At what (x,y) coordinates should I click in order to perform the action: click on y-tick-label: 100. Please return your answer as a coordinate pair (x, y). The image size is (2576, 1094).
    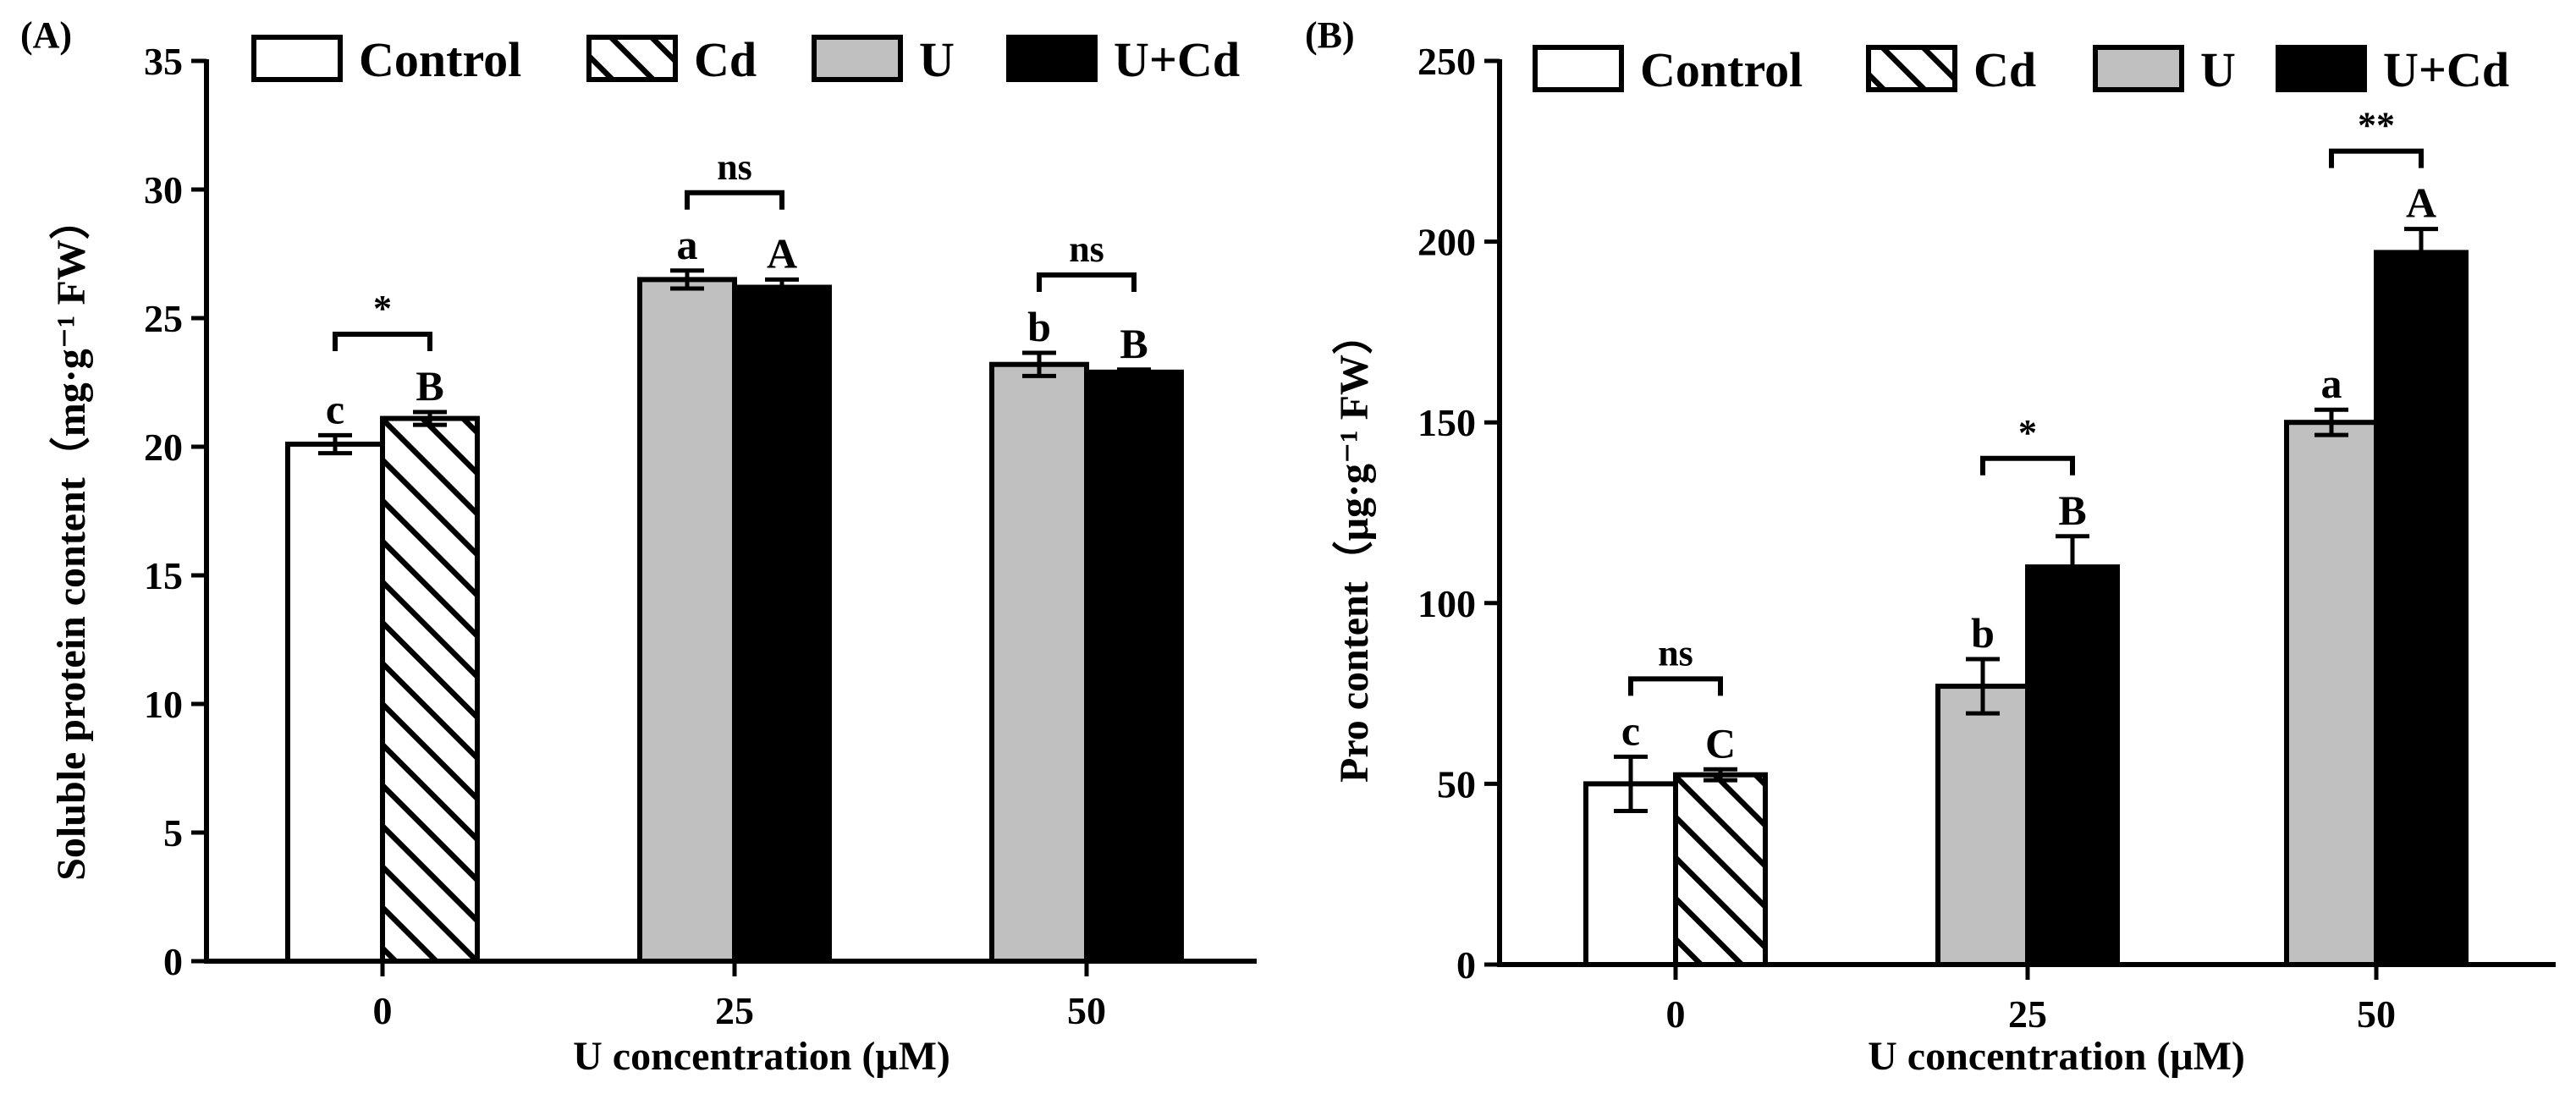
    Looking at the image, I should click on (1446, 603).